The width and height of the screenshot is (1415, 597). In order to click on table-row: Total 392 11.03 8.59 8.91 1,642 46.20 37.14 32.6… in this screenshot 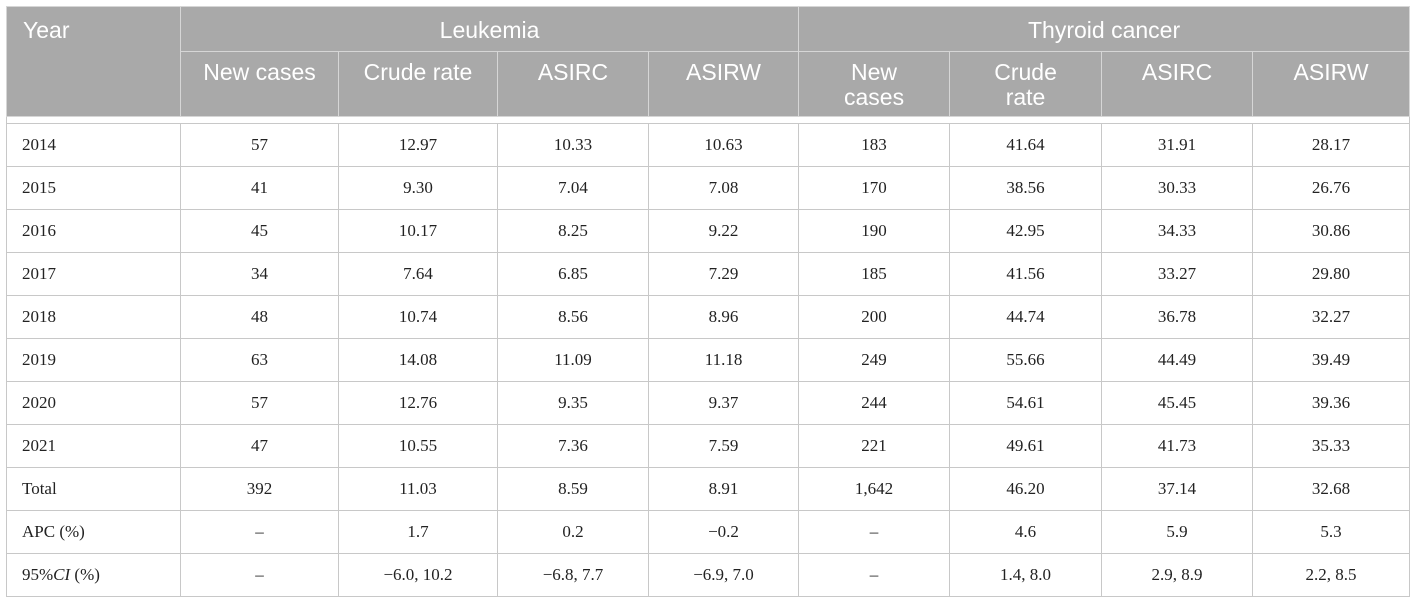, I will do `click(708, 489)`.